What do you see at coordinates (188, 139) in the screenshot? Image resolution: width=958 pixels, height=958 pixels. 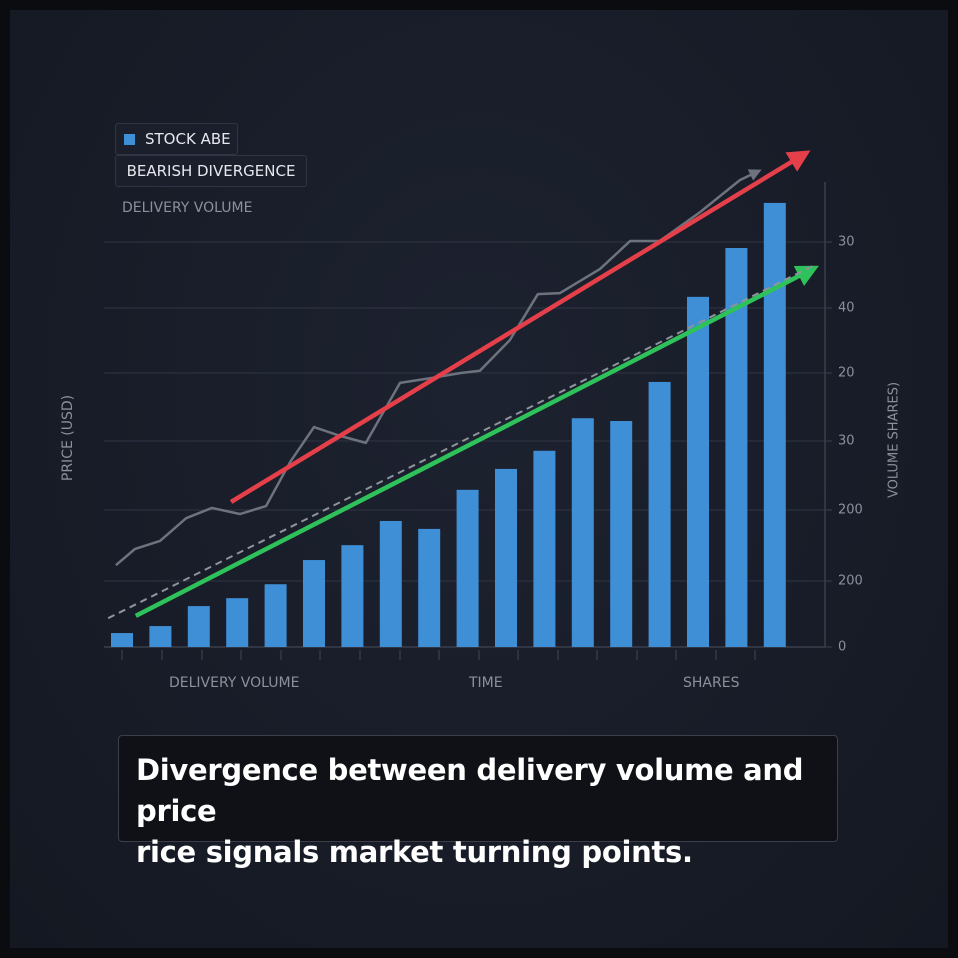 I see `legend-label: STOCK ABE` at bounding box center [188, 139].